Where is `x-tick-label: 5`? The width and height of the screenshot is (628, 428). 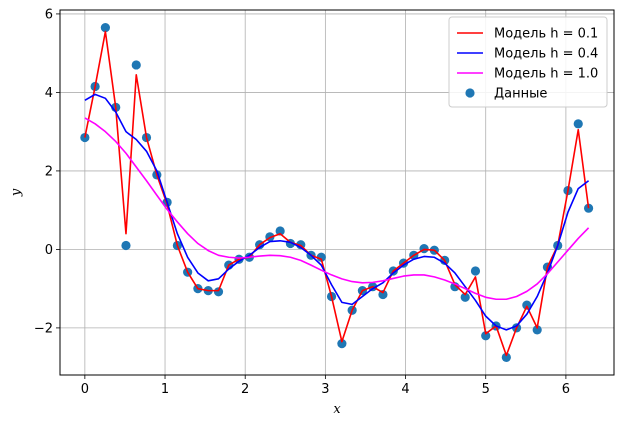
x-tick-label: 5 is located at coordinates (486, 389).